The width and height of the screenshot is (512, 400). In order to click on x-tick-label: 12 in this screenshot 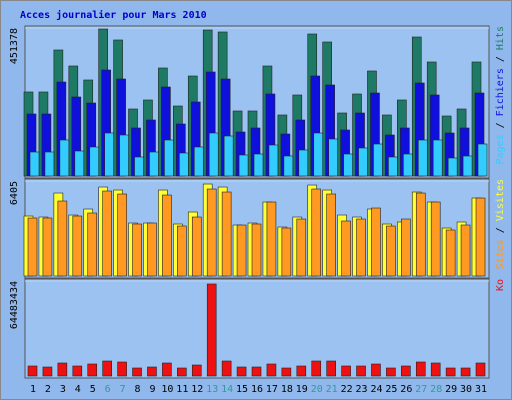, I will do `click(197, 389)`.